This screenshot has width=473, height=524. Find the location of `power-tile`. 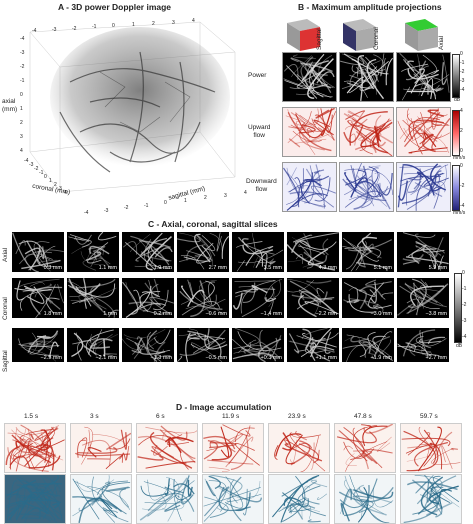

power-tile is located at coordinates (423, 77).